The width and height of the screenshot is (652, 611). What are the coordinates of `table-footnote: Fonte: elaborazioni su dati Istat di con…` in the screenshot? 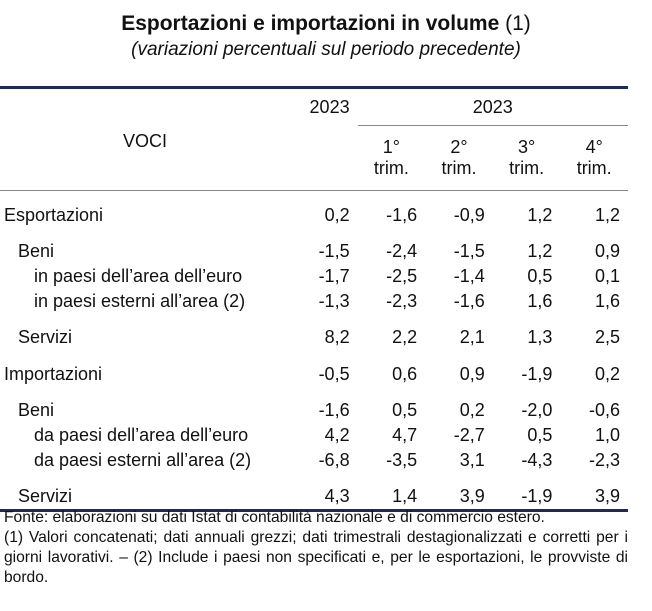 It's located at (316, 548).